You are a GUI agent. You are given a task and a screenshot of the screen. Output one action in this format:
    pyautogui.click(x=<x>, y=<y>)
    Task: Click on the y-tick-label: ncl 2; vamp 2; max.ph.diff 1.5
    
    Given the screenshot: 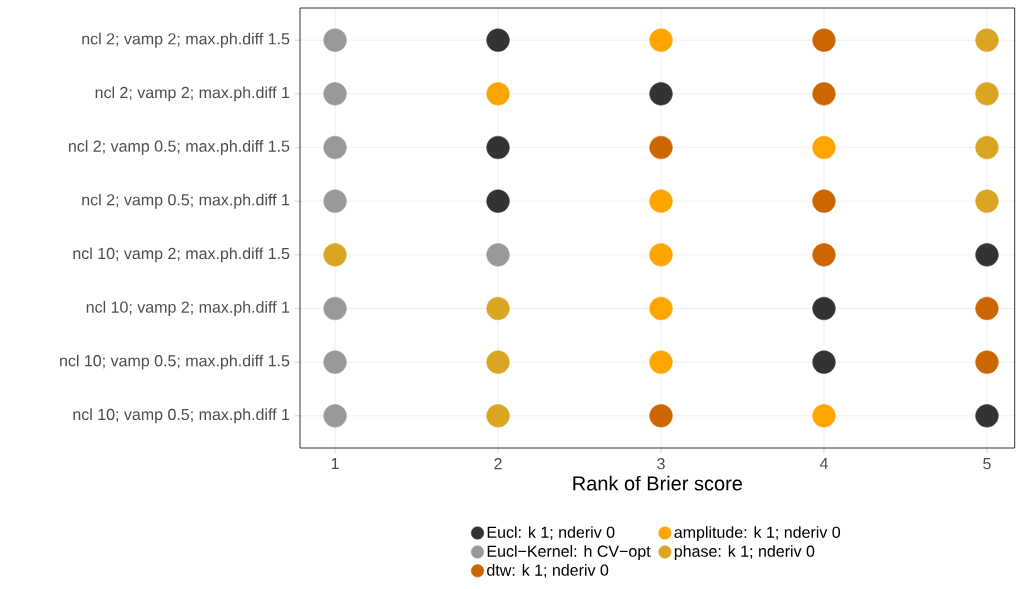 What is the action you would take?
    pyautogui.click(x=186, y=40)
    